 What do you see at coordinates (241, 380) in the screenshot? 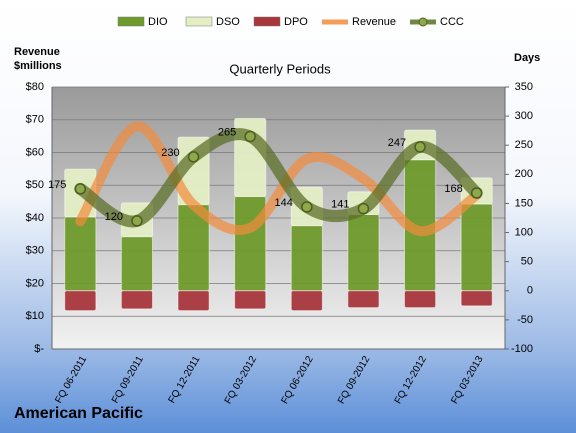
I see `x-tick-label: FQ 03-2012` at bounding box center [241, 380].